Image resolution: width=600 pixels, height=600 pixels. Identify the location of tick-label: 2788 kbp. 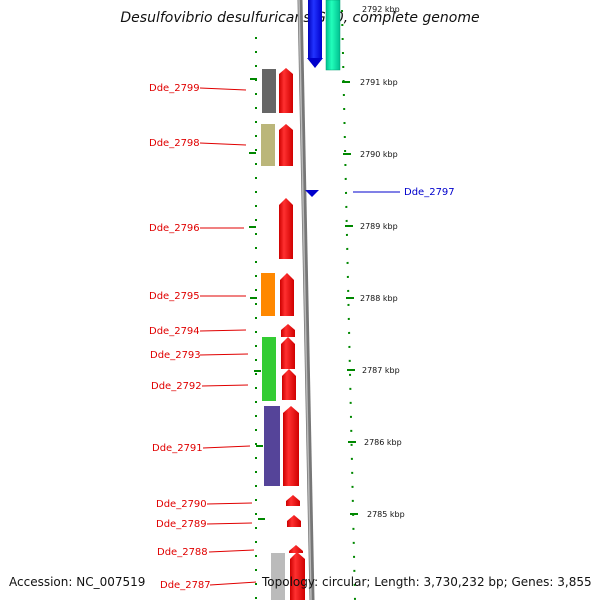
(379, 298).